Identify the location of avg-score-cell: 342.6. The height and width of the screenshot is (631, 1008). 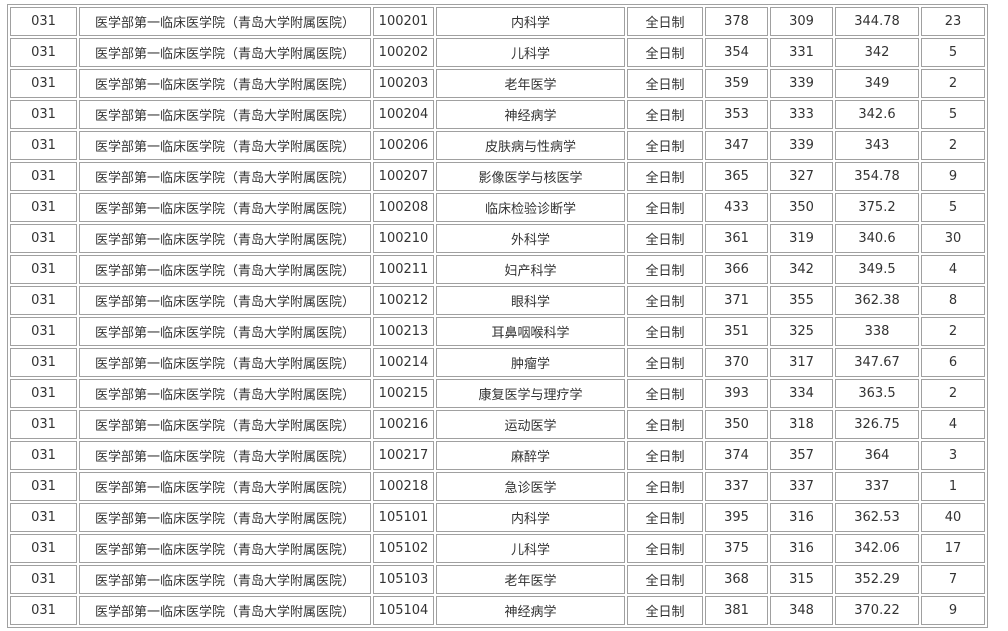
(877, 114).